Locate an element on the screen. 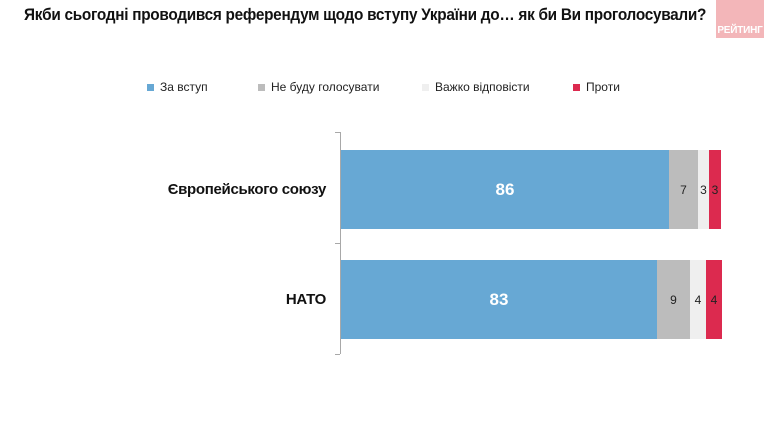  segment-wont-vote: 9 is located at coordinates (673, 299).